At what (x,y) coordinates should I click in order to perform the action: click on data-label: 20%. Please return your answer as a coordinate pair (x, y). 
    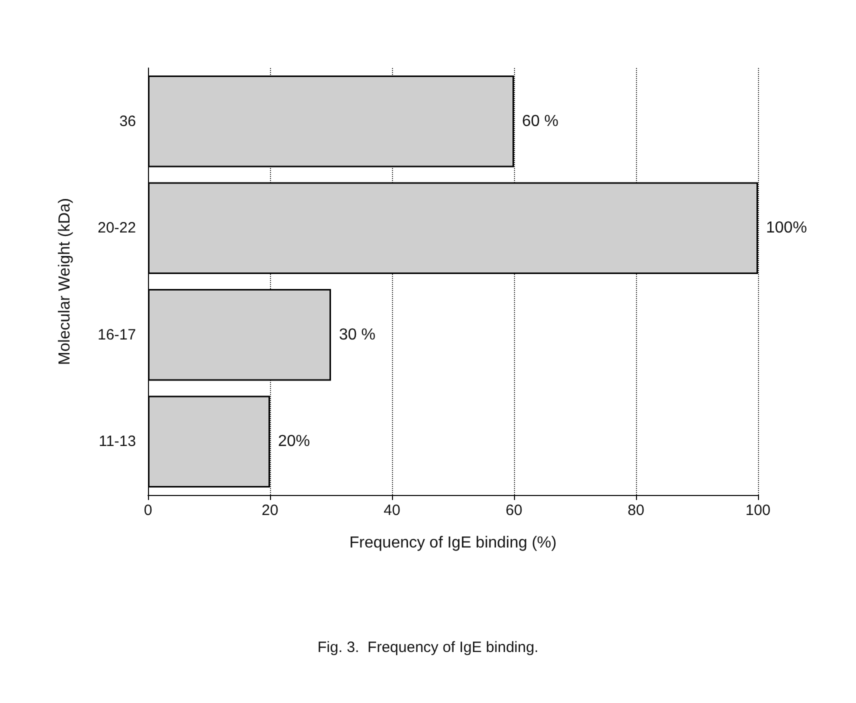
    Looking at the image, I should click on (294, 441).